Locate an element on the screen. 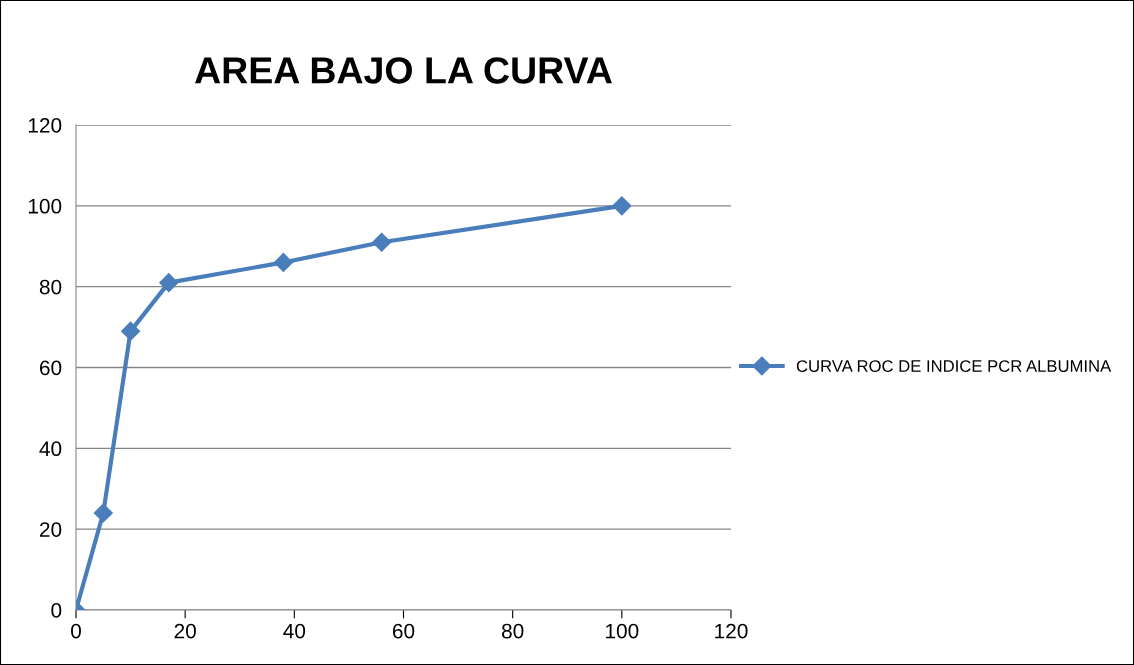 The height and width of the screenshot is (665, 1134). chart-title: AREA BAJO LA CURVA is located at coordinates (403, 70).